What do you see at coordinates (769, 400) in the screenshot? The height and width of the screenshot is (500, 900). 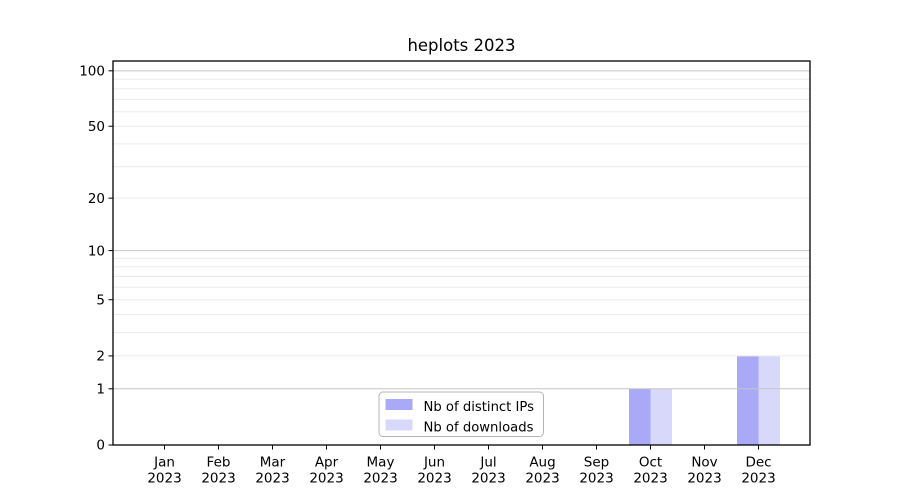 I see `bar-nb-of-downloads-dec` at bounding box center [769, 400].